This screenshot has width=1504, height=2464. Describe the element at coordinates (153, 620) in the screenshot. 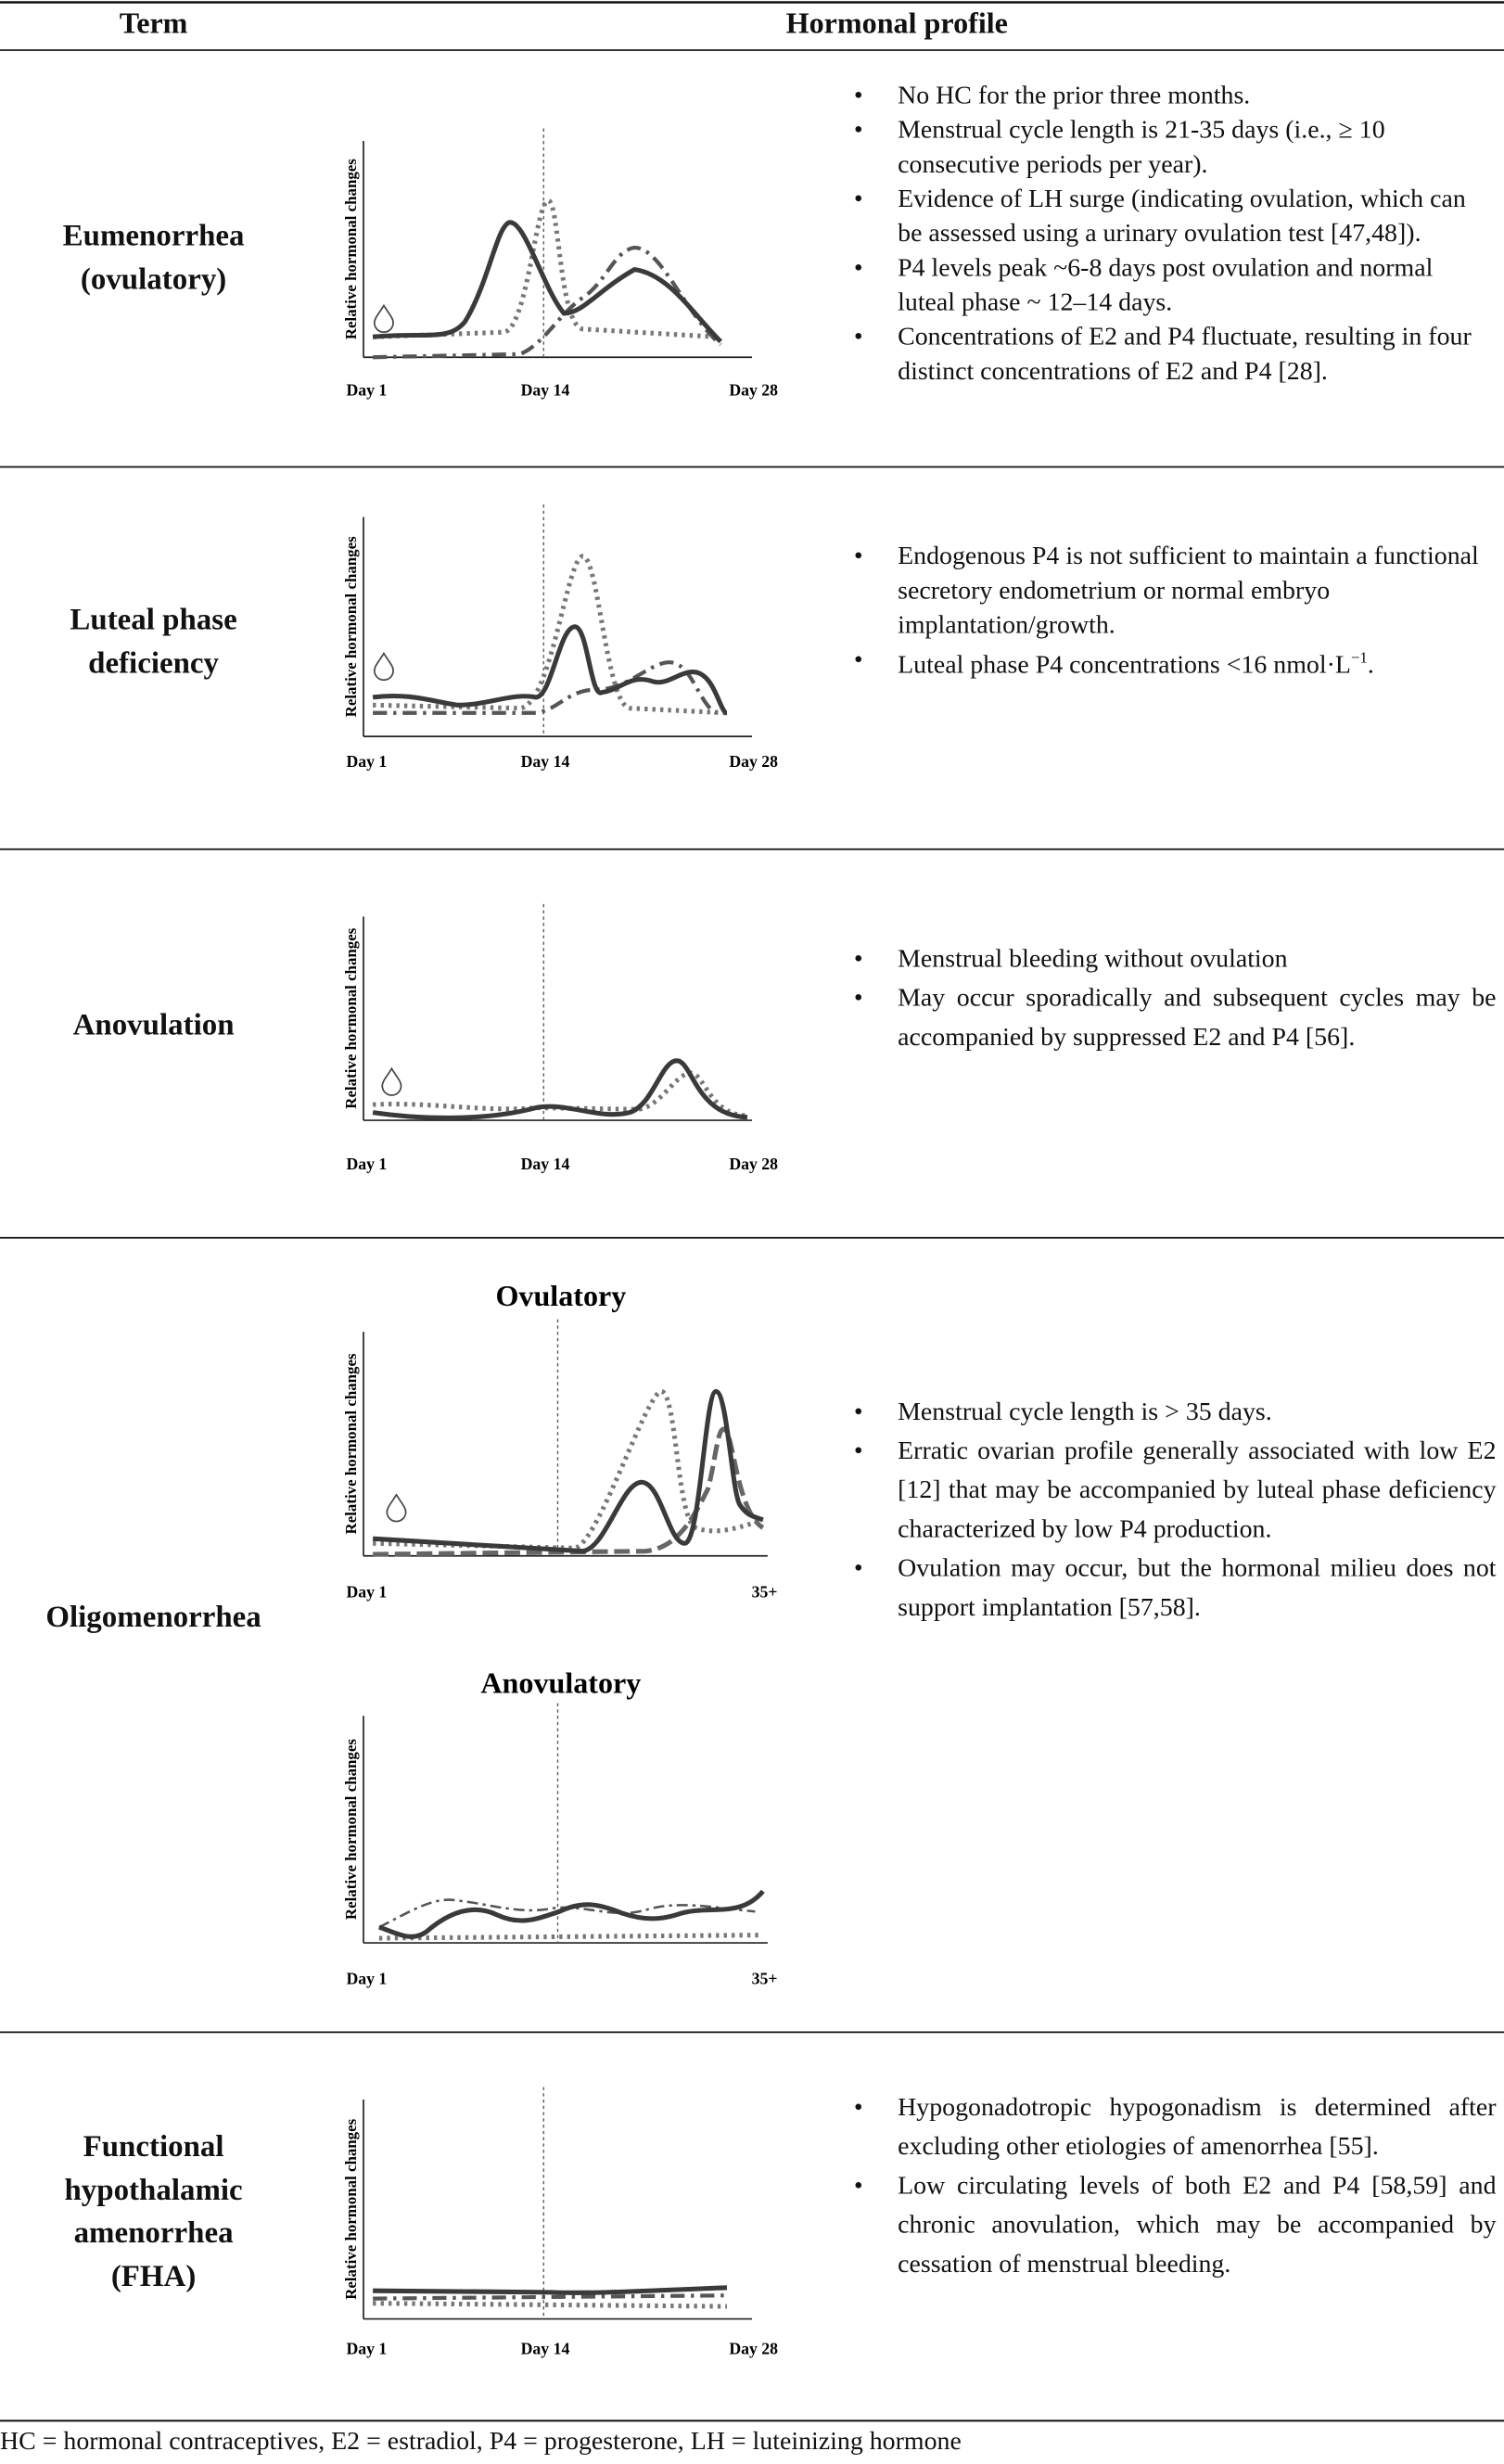

I see `term-line: Luteal phase` at that location.